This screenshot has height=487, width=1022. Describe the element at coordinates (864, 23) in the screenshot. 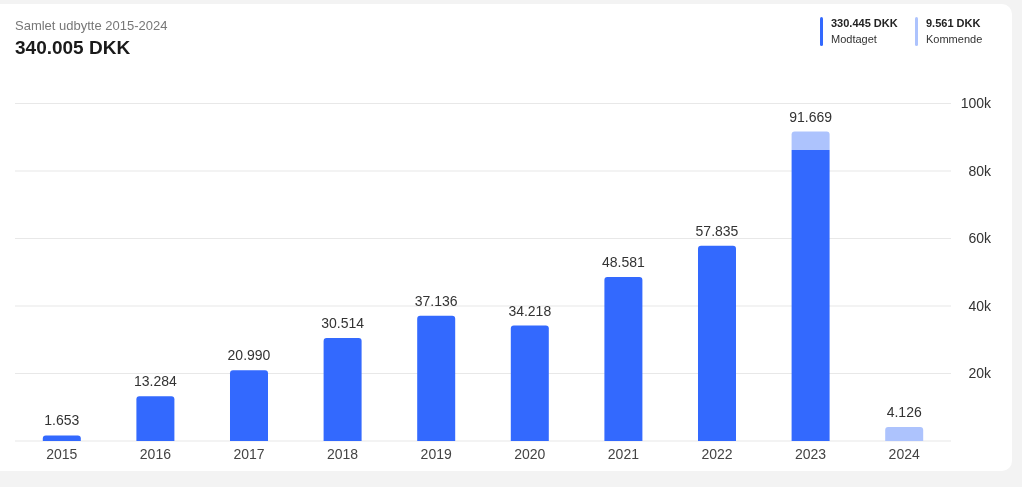

I see `text: 330.445 DKK` at that location.